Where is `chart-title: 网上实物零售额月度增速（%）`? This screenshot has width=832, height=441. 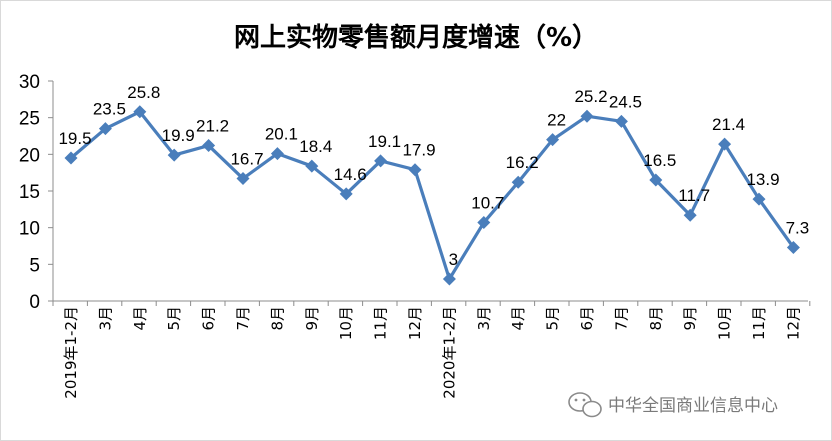
chart-title: 网上实物零售额月度增速（%） is located at coordinates (416, 37).